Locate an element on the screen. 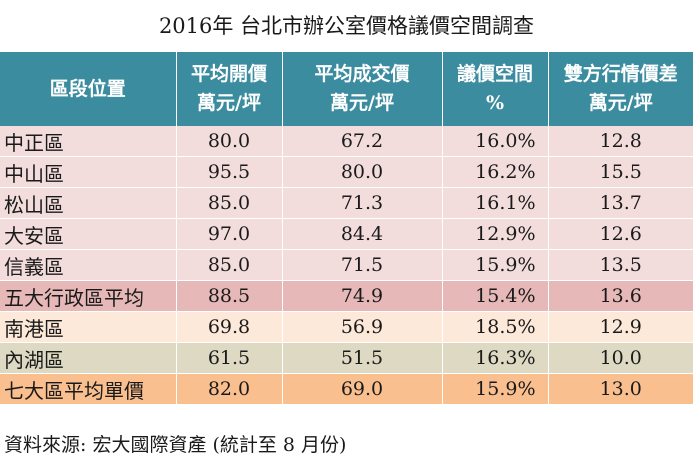 The width and height of the screenshot is (693, 463). header-price-gap: 雙方行情價差 萬元/坪 is located at coordinates (620, 89).